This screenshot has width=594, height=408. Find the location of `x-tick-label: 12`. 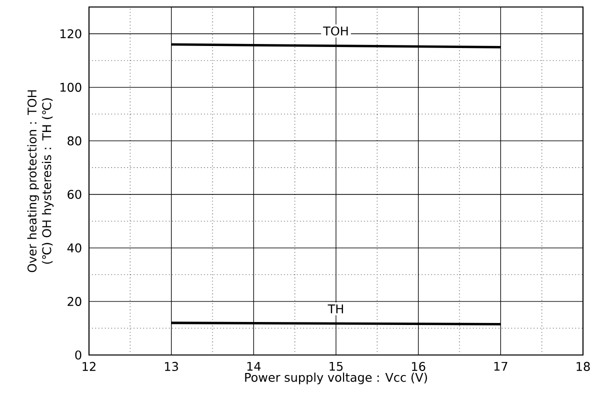

x-tick-label: 12 is located at coordinates (89, 366).